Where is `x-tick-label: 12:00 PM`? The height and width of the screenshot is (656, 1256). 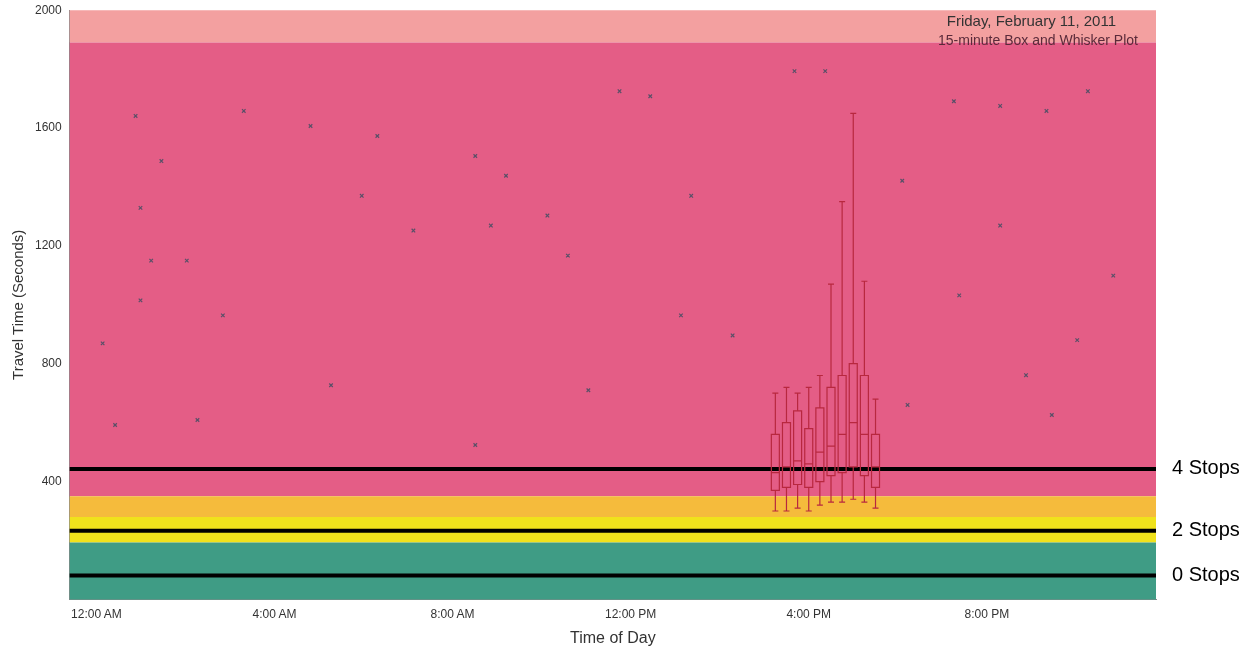
x-tick-label: 12:00 PM is located at coordinates (630, 613).